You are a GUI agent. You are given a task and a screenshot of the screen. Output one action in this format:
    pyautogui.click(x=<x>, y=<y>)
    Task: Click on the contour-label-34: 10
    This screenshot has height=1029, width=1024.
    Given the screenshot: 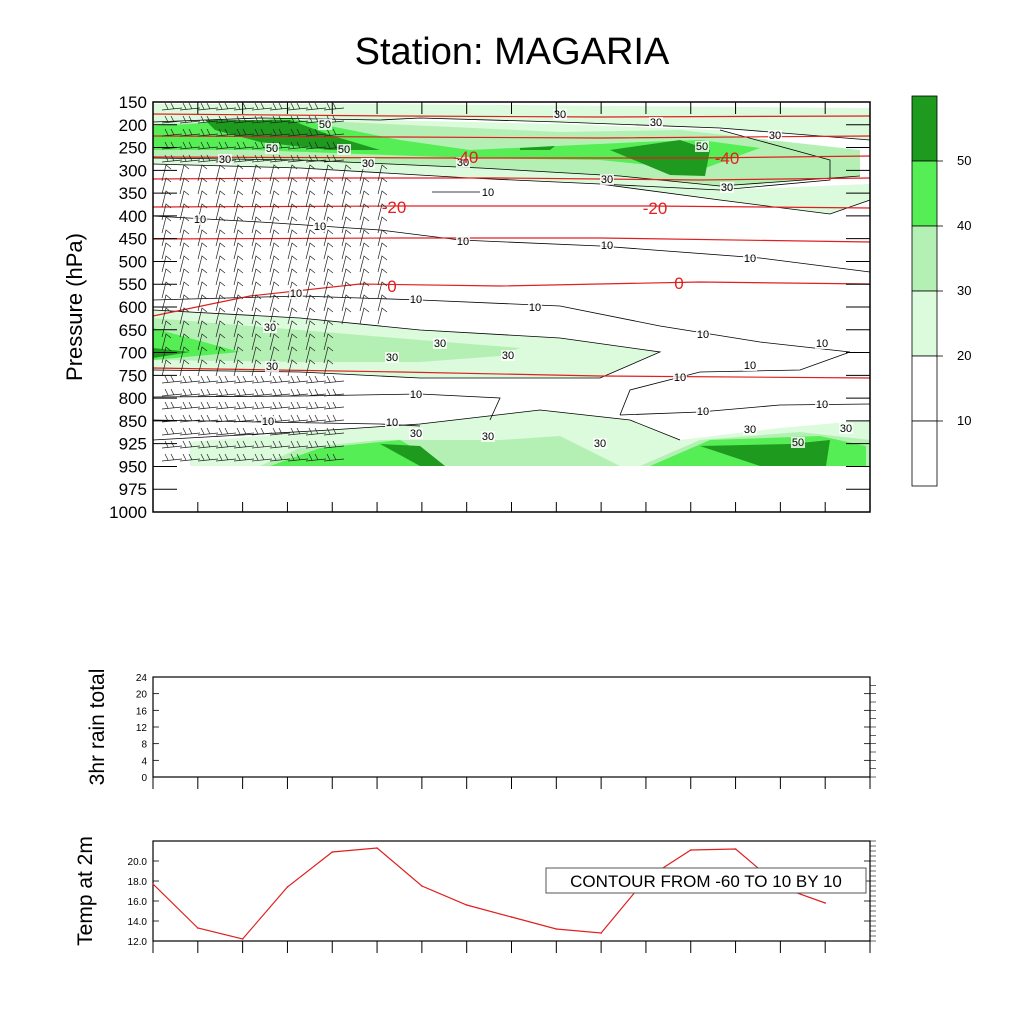 What is the action you would take?
    pyautogui.click(x=392, y=423)
    